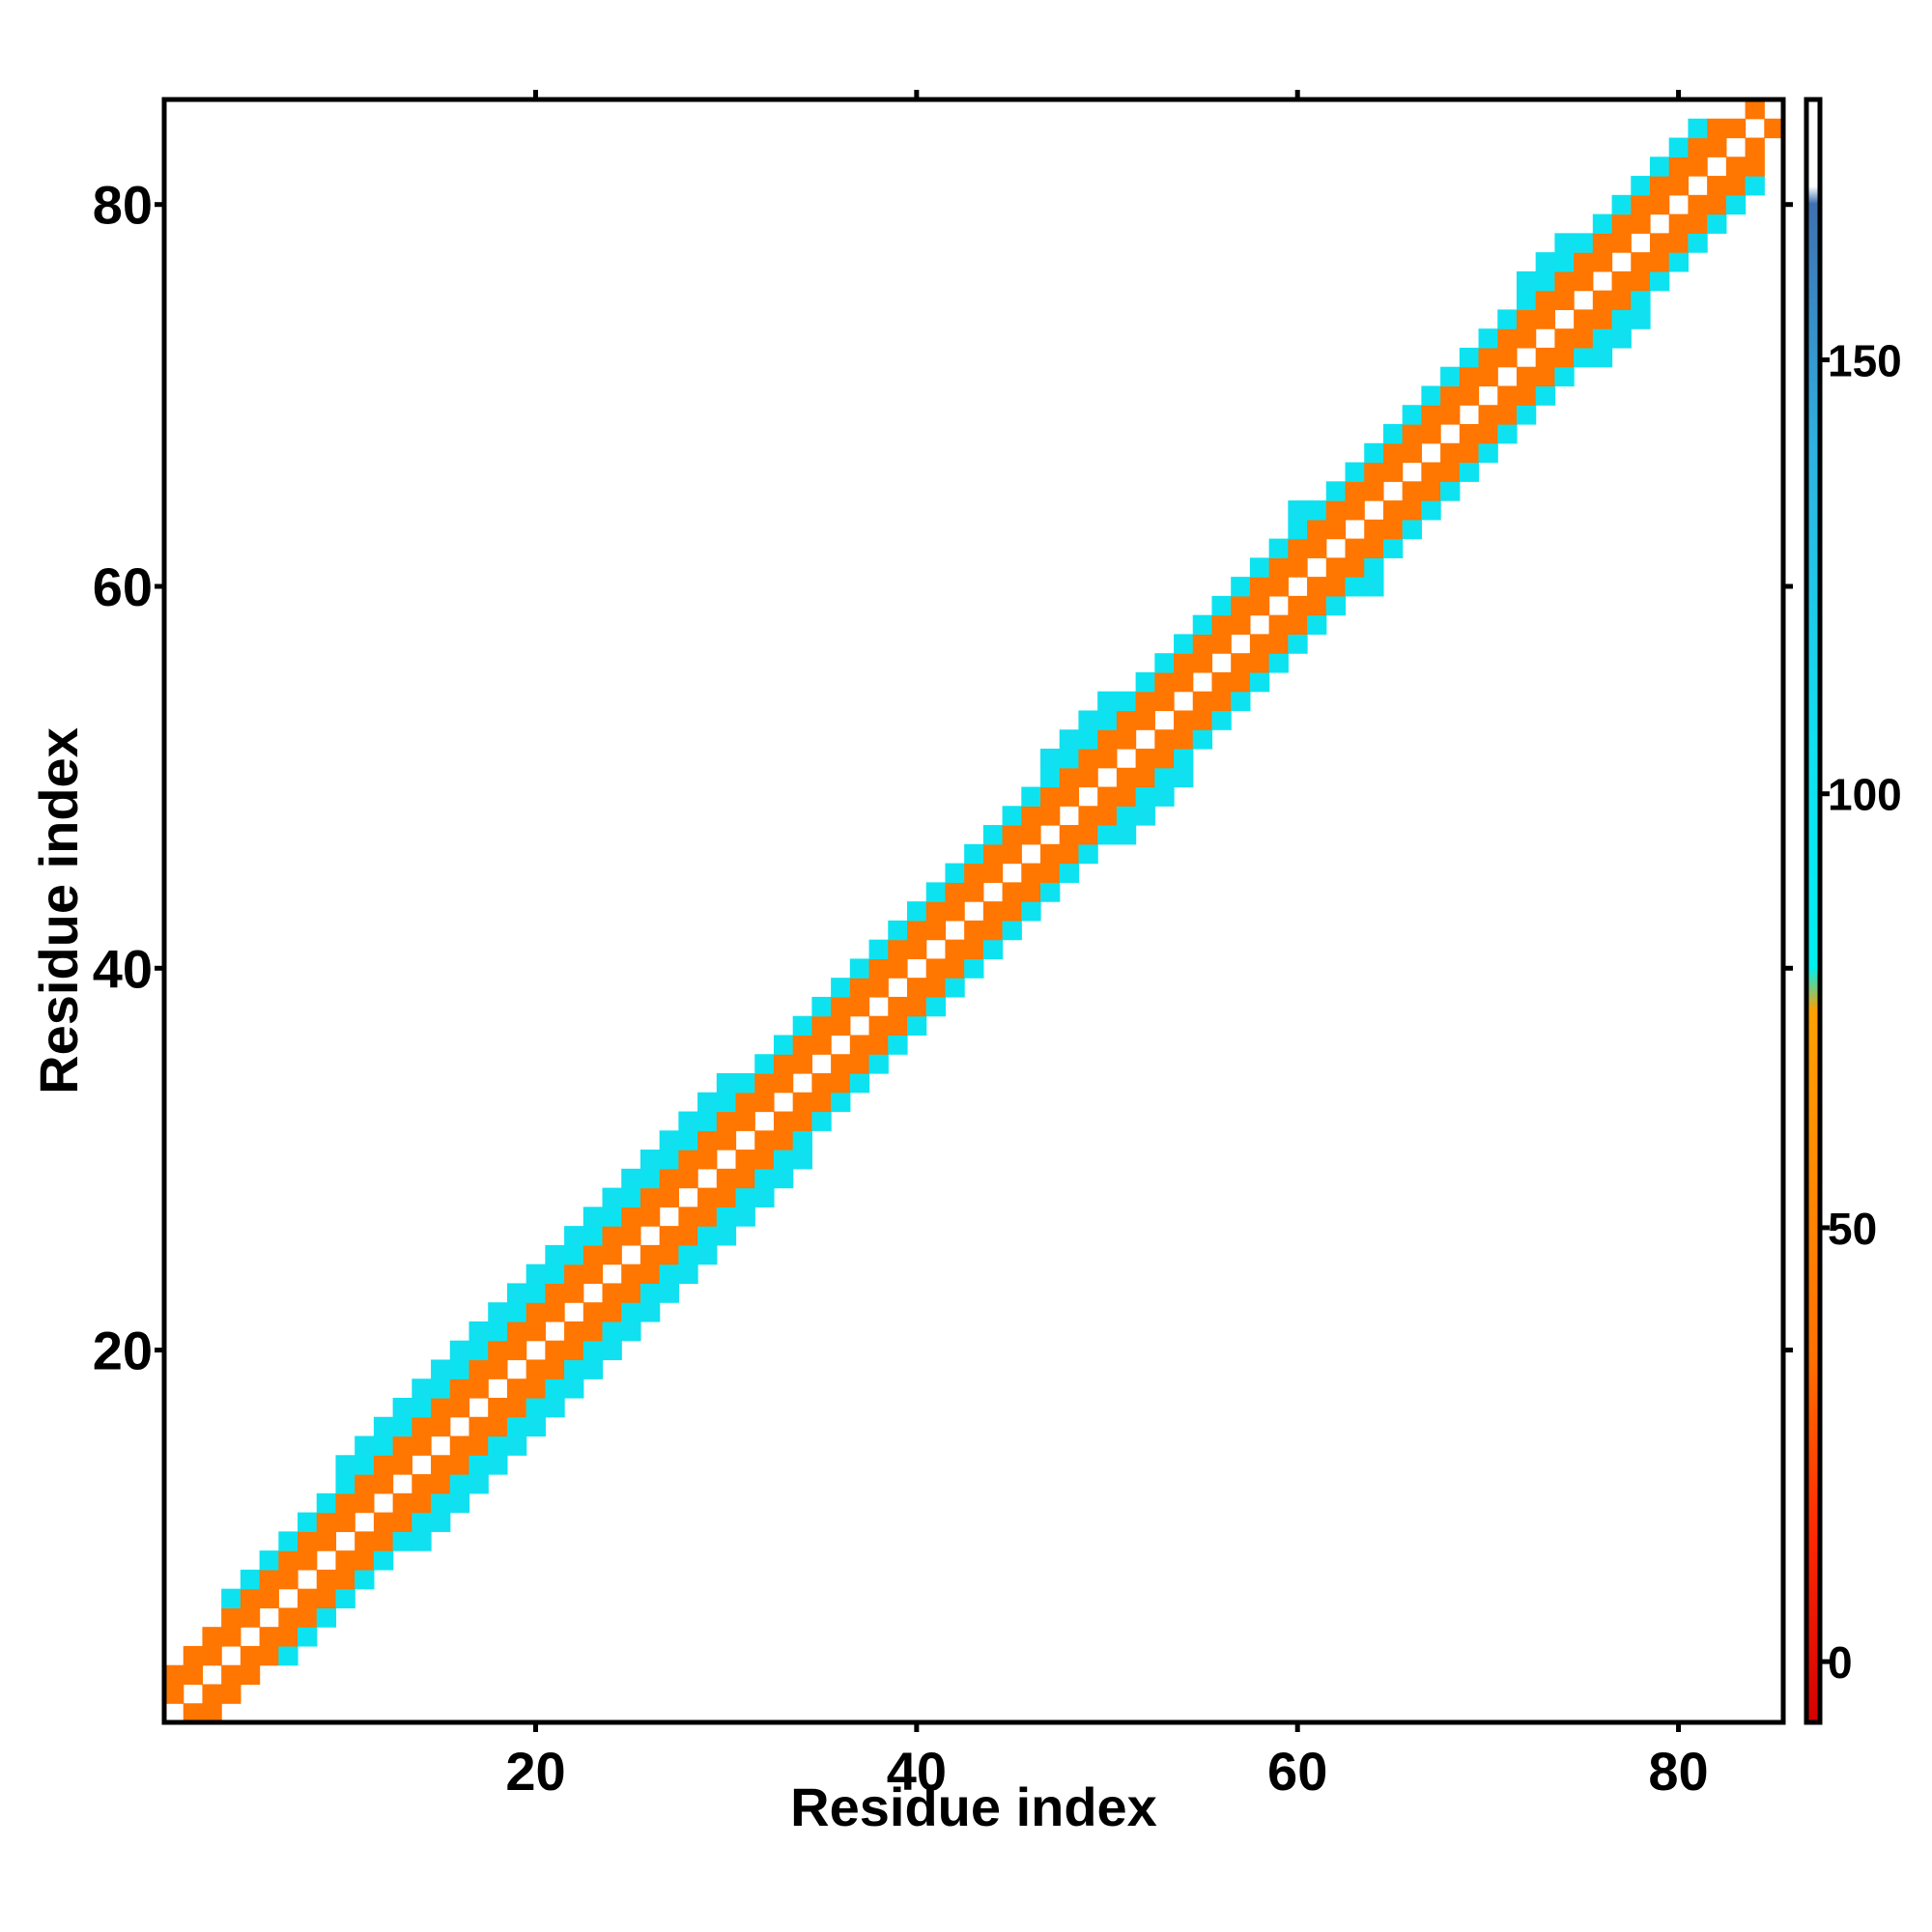 Image resolution: width=1932 pixels, height=1932 pixels. Describe the element at coordinates (1852, 1229) in the screenshot. I see `colorbar-tick-label: 50` at that location.